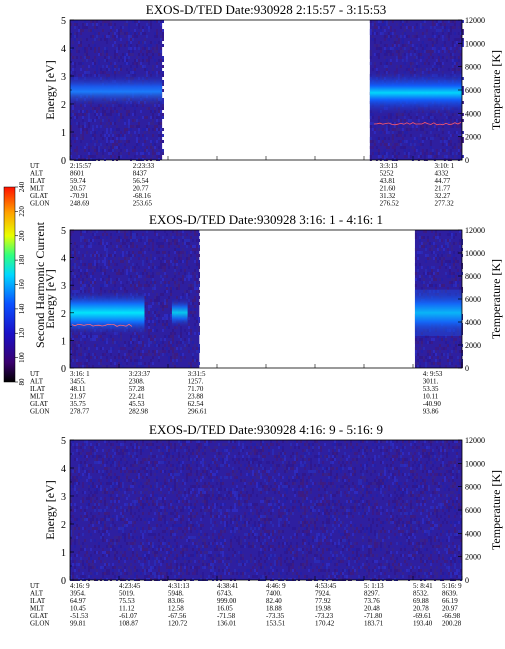 This screenshot has width=505, height=649. What do you see at coordinates (137, 397) in the screenshot?
I see `ephemeris-value: 22.41` at bounding box center [137, 397].